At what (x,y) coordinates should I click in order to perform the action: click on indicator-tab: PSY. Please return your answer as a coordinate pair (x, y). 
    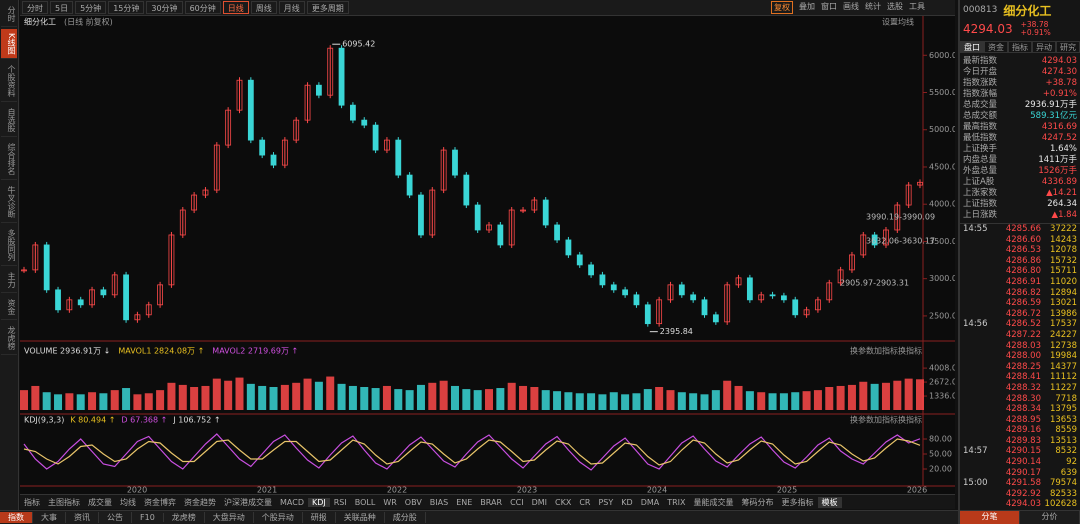
    Looking at the image, I should click on (606, 502).